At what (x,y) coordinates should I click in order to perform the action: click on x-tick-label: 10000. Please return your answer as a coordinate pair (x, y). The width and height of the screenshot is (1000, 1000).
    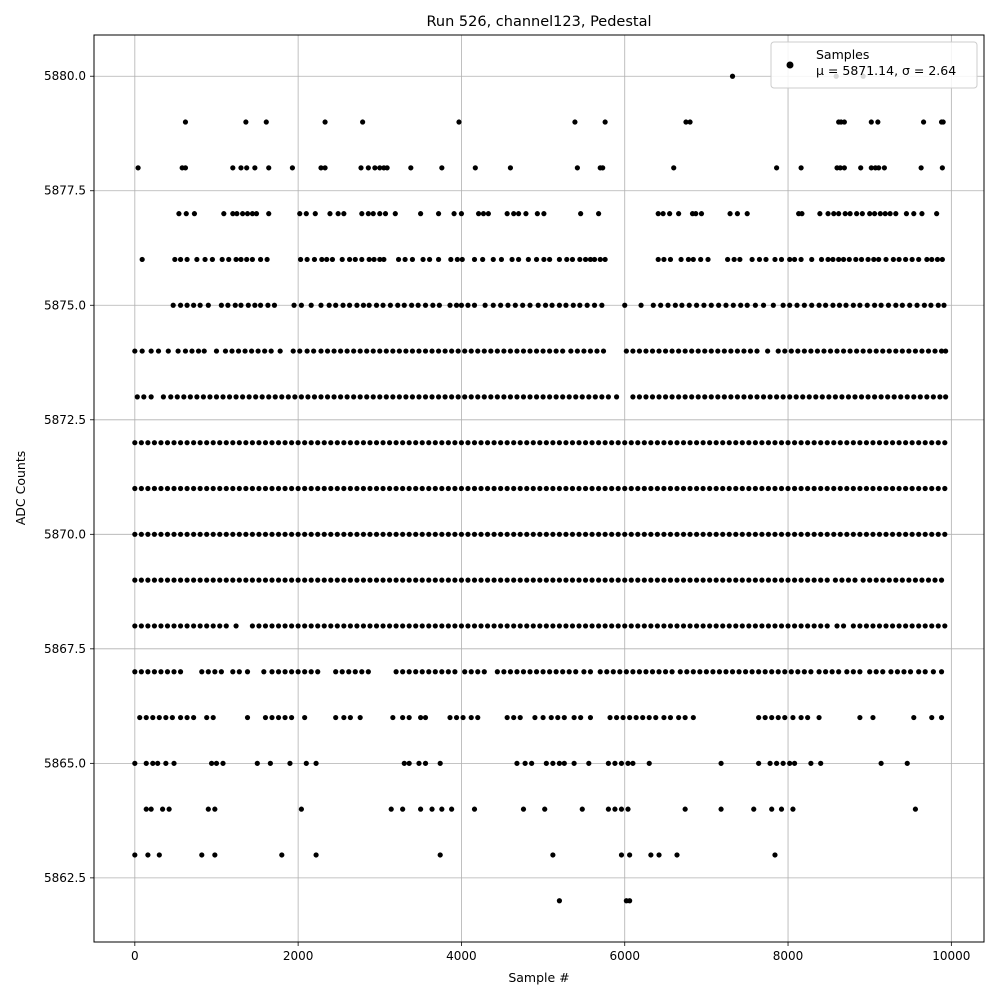
    Looking at the image, I should click on (951, 956).